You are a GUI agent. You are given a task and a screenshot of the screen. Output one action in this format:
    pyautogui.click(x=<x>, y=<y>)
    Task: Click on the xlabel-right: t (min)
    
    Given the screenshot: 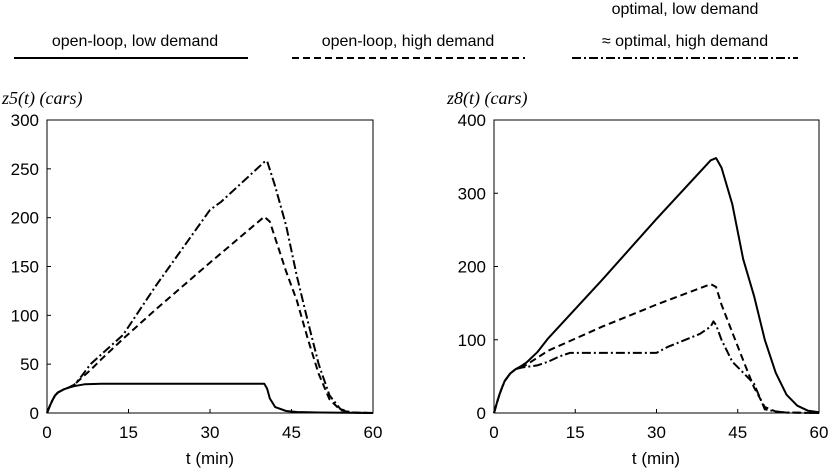 What is the action you would take?
    pyautogui.click(x=656, y=458)
    